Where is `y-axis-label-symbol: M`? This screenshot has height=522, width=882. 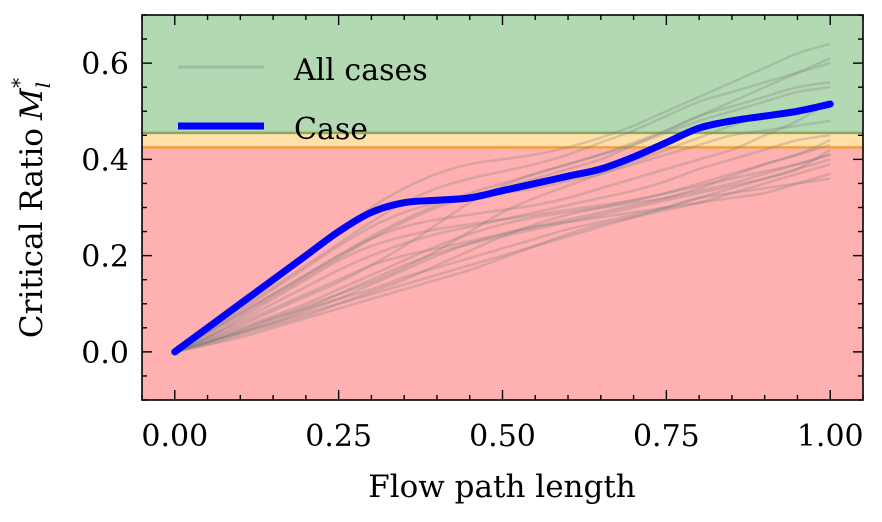
y-axis-label-symbol: M is located at coordinates (32, 104).